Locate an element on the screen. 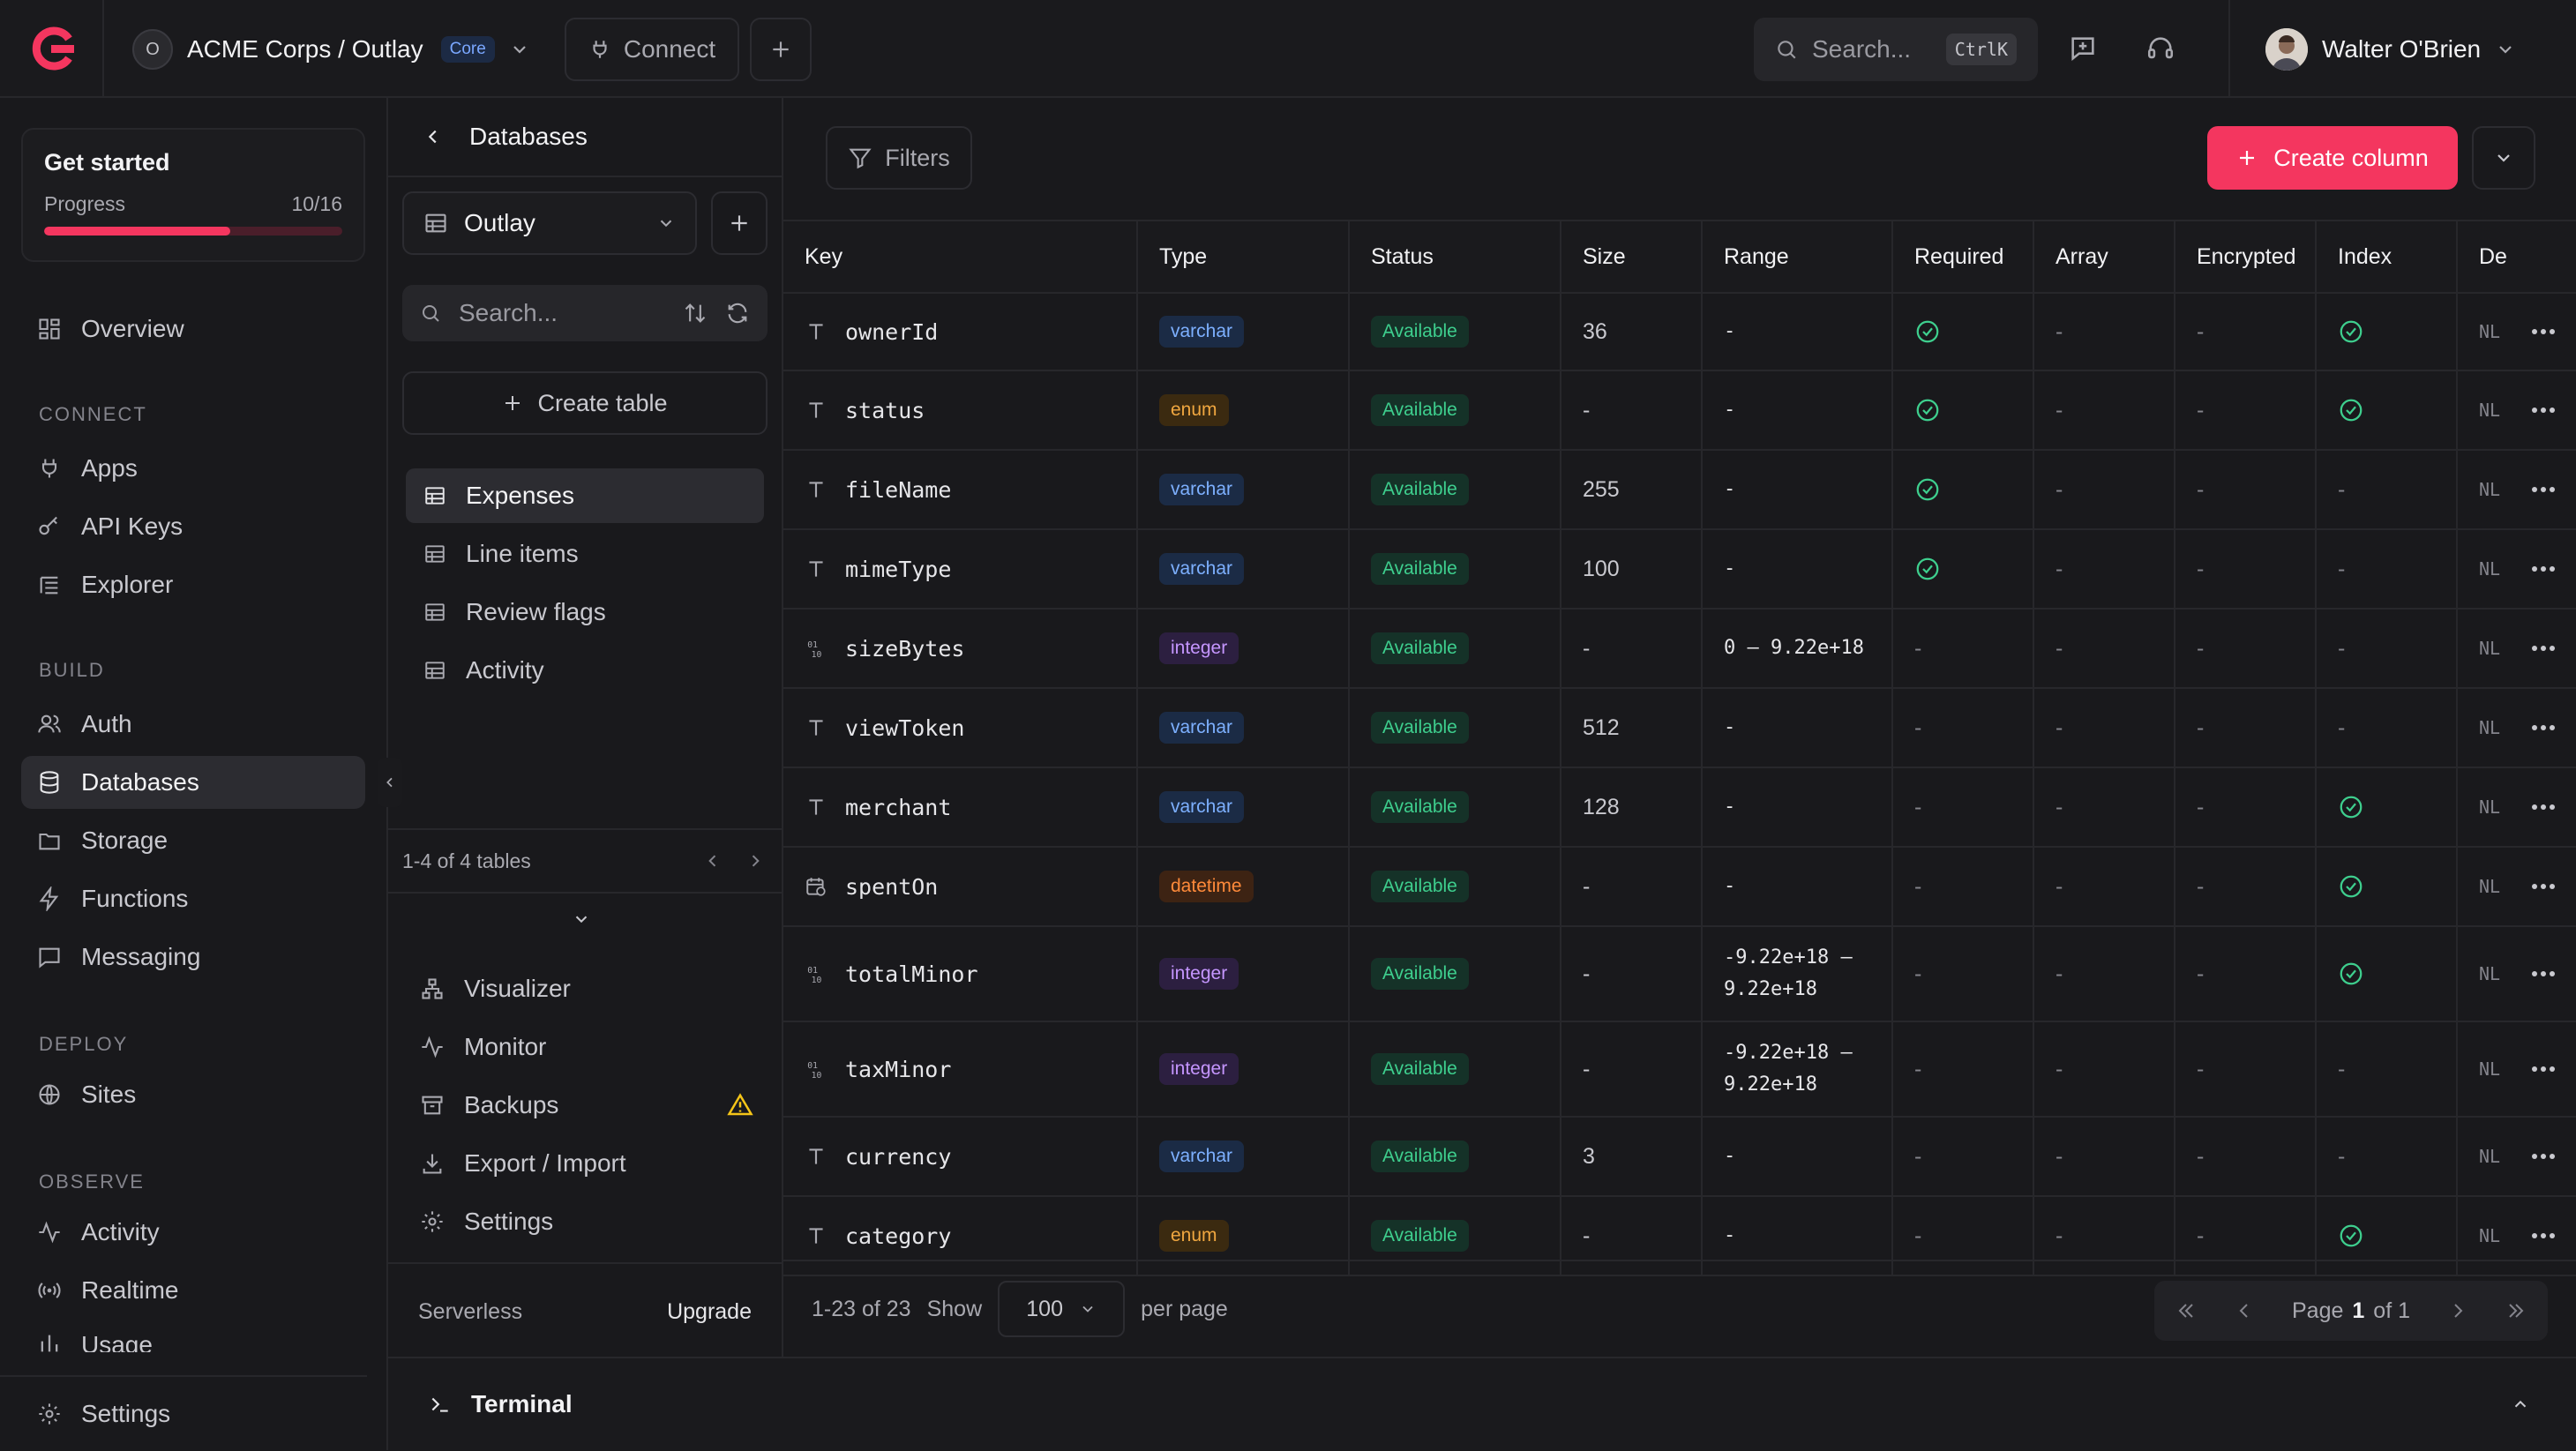 The image size is (2576, 1451). sidebar-item-explorer: Explorer is located at coordinates (193, 584).